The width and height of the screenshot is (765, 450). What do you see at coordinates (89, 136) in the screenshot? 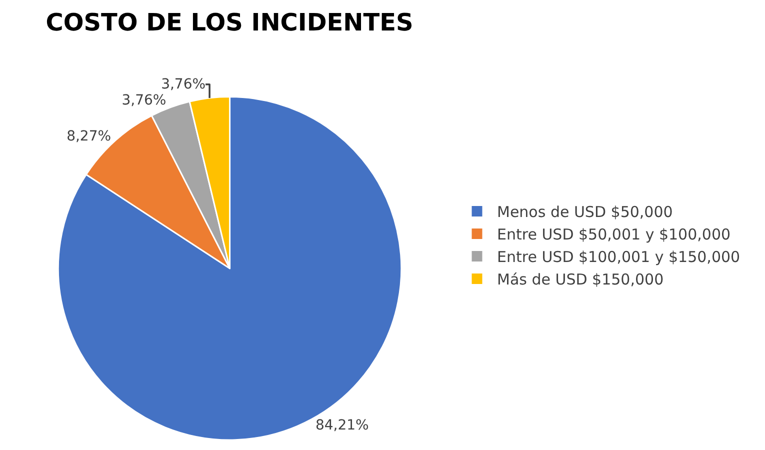
I see `data-label: 8,27%` at bounding box center [89, 136].